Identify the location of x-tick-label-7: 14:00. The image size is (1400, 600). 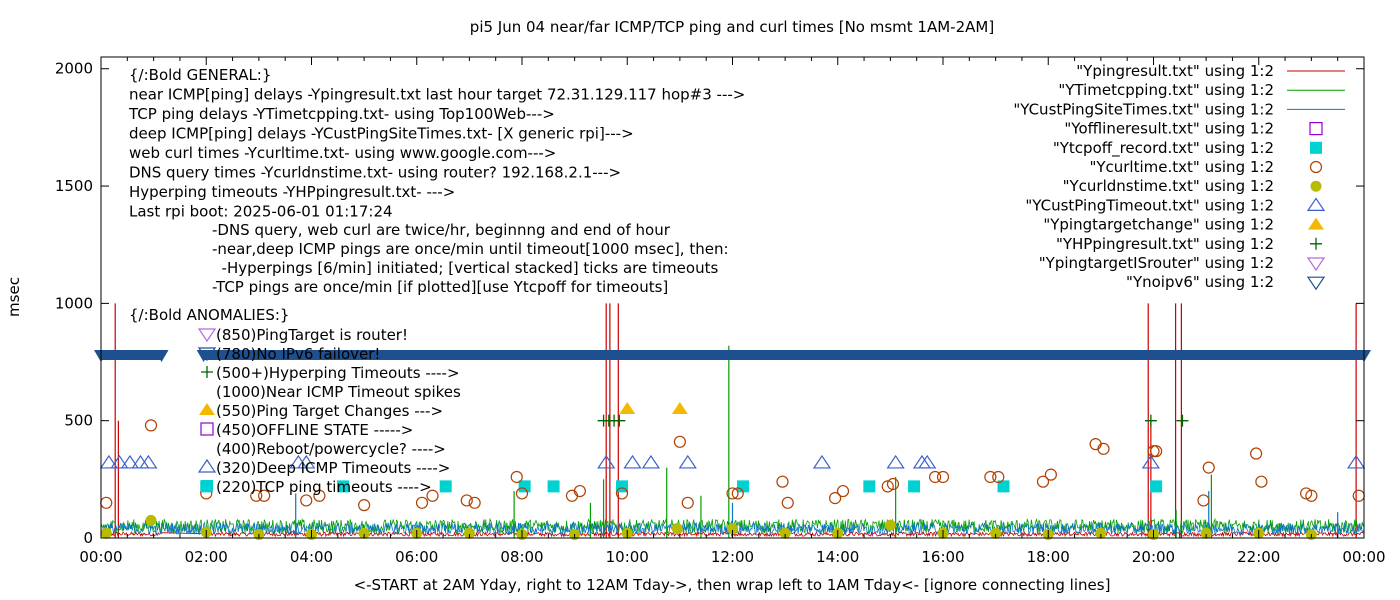
(837, 557).